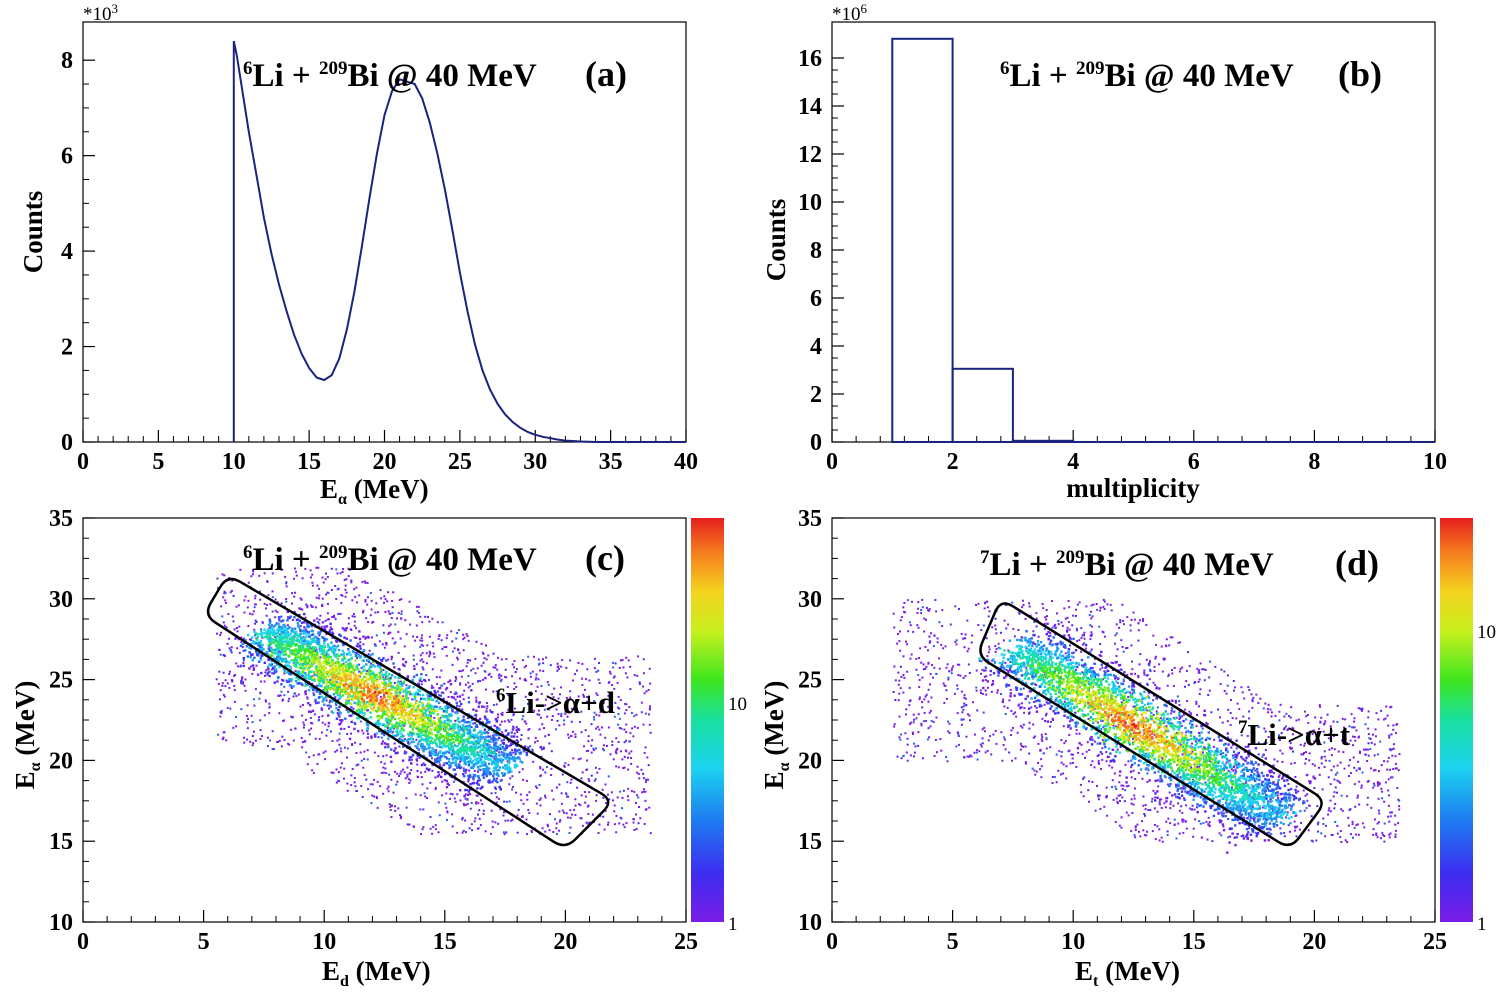  Describe the element at coordinates (1163, 240) in the screenshot. I see `panel-b-bars` at that location.